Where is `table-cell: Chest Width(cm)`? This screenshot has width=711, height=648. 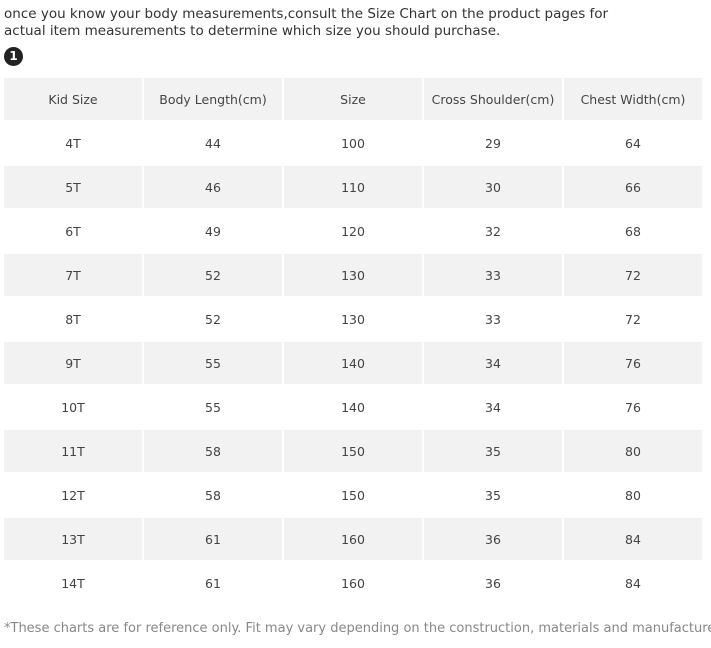 table-cell: Chest Width(cm) is located at coordinates (633, 99).